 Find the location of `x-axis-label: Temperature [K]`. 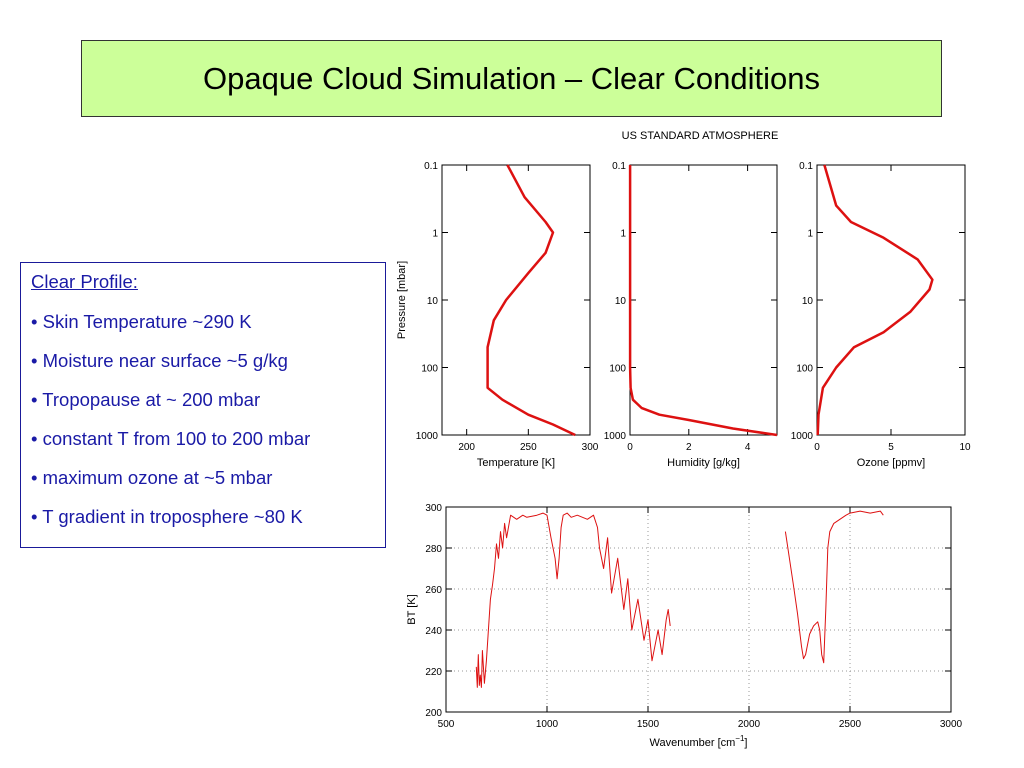

x-axis-label: Temperature [K] is located at coordinates (516, 463).